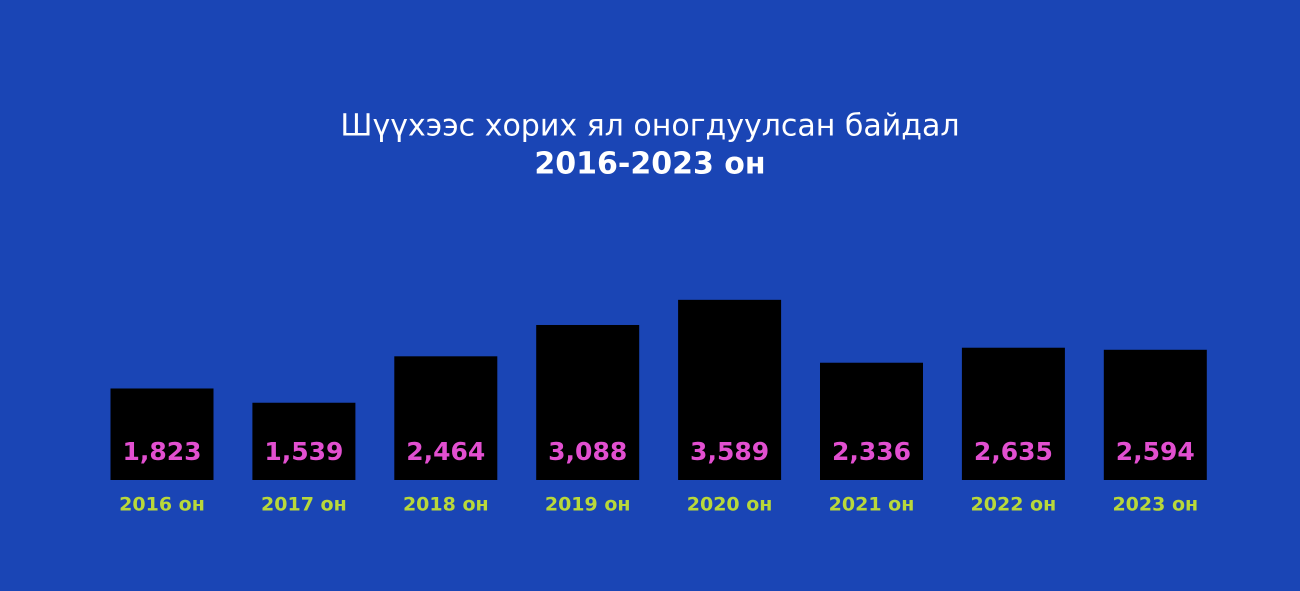 The image size is (1300, 591). I want to click on x-tick-label: 2021 он, so click(872, 505).